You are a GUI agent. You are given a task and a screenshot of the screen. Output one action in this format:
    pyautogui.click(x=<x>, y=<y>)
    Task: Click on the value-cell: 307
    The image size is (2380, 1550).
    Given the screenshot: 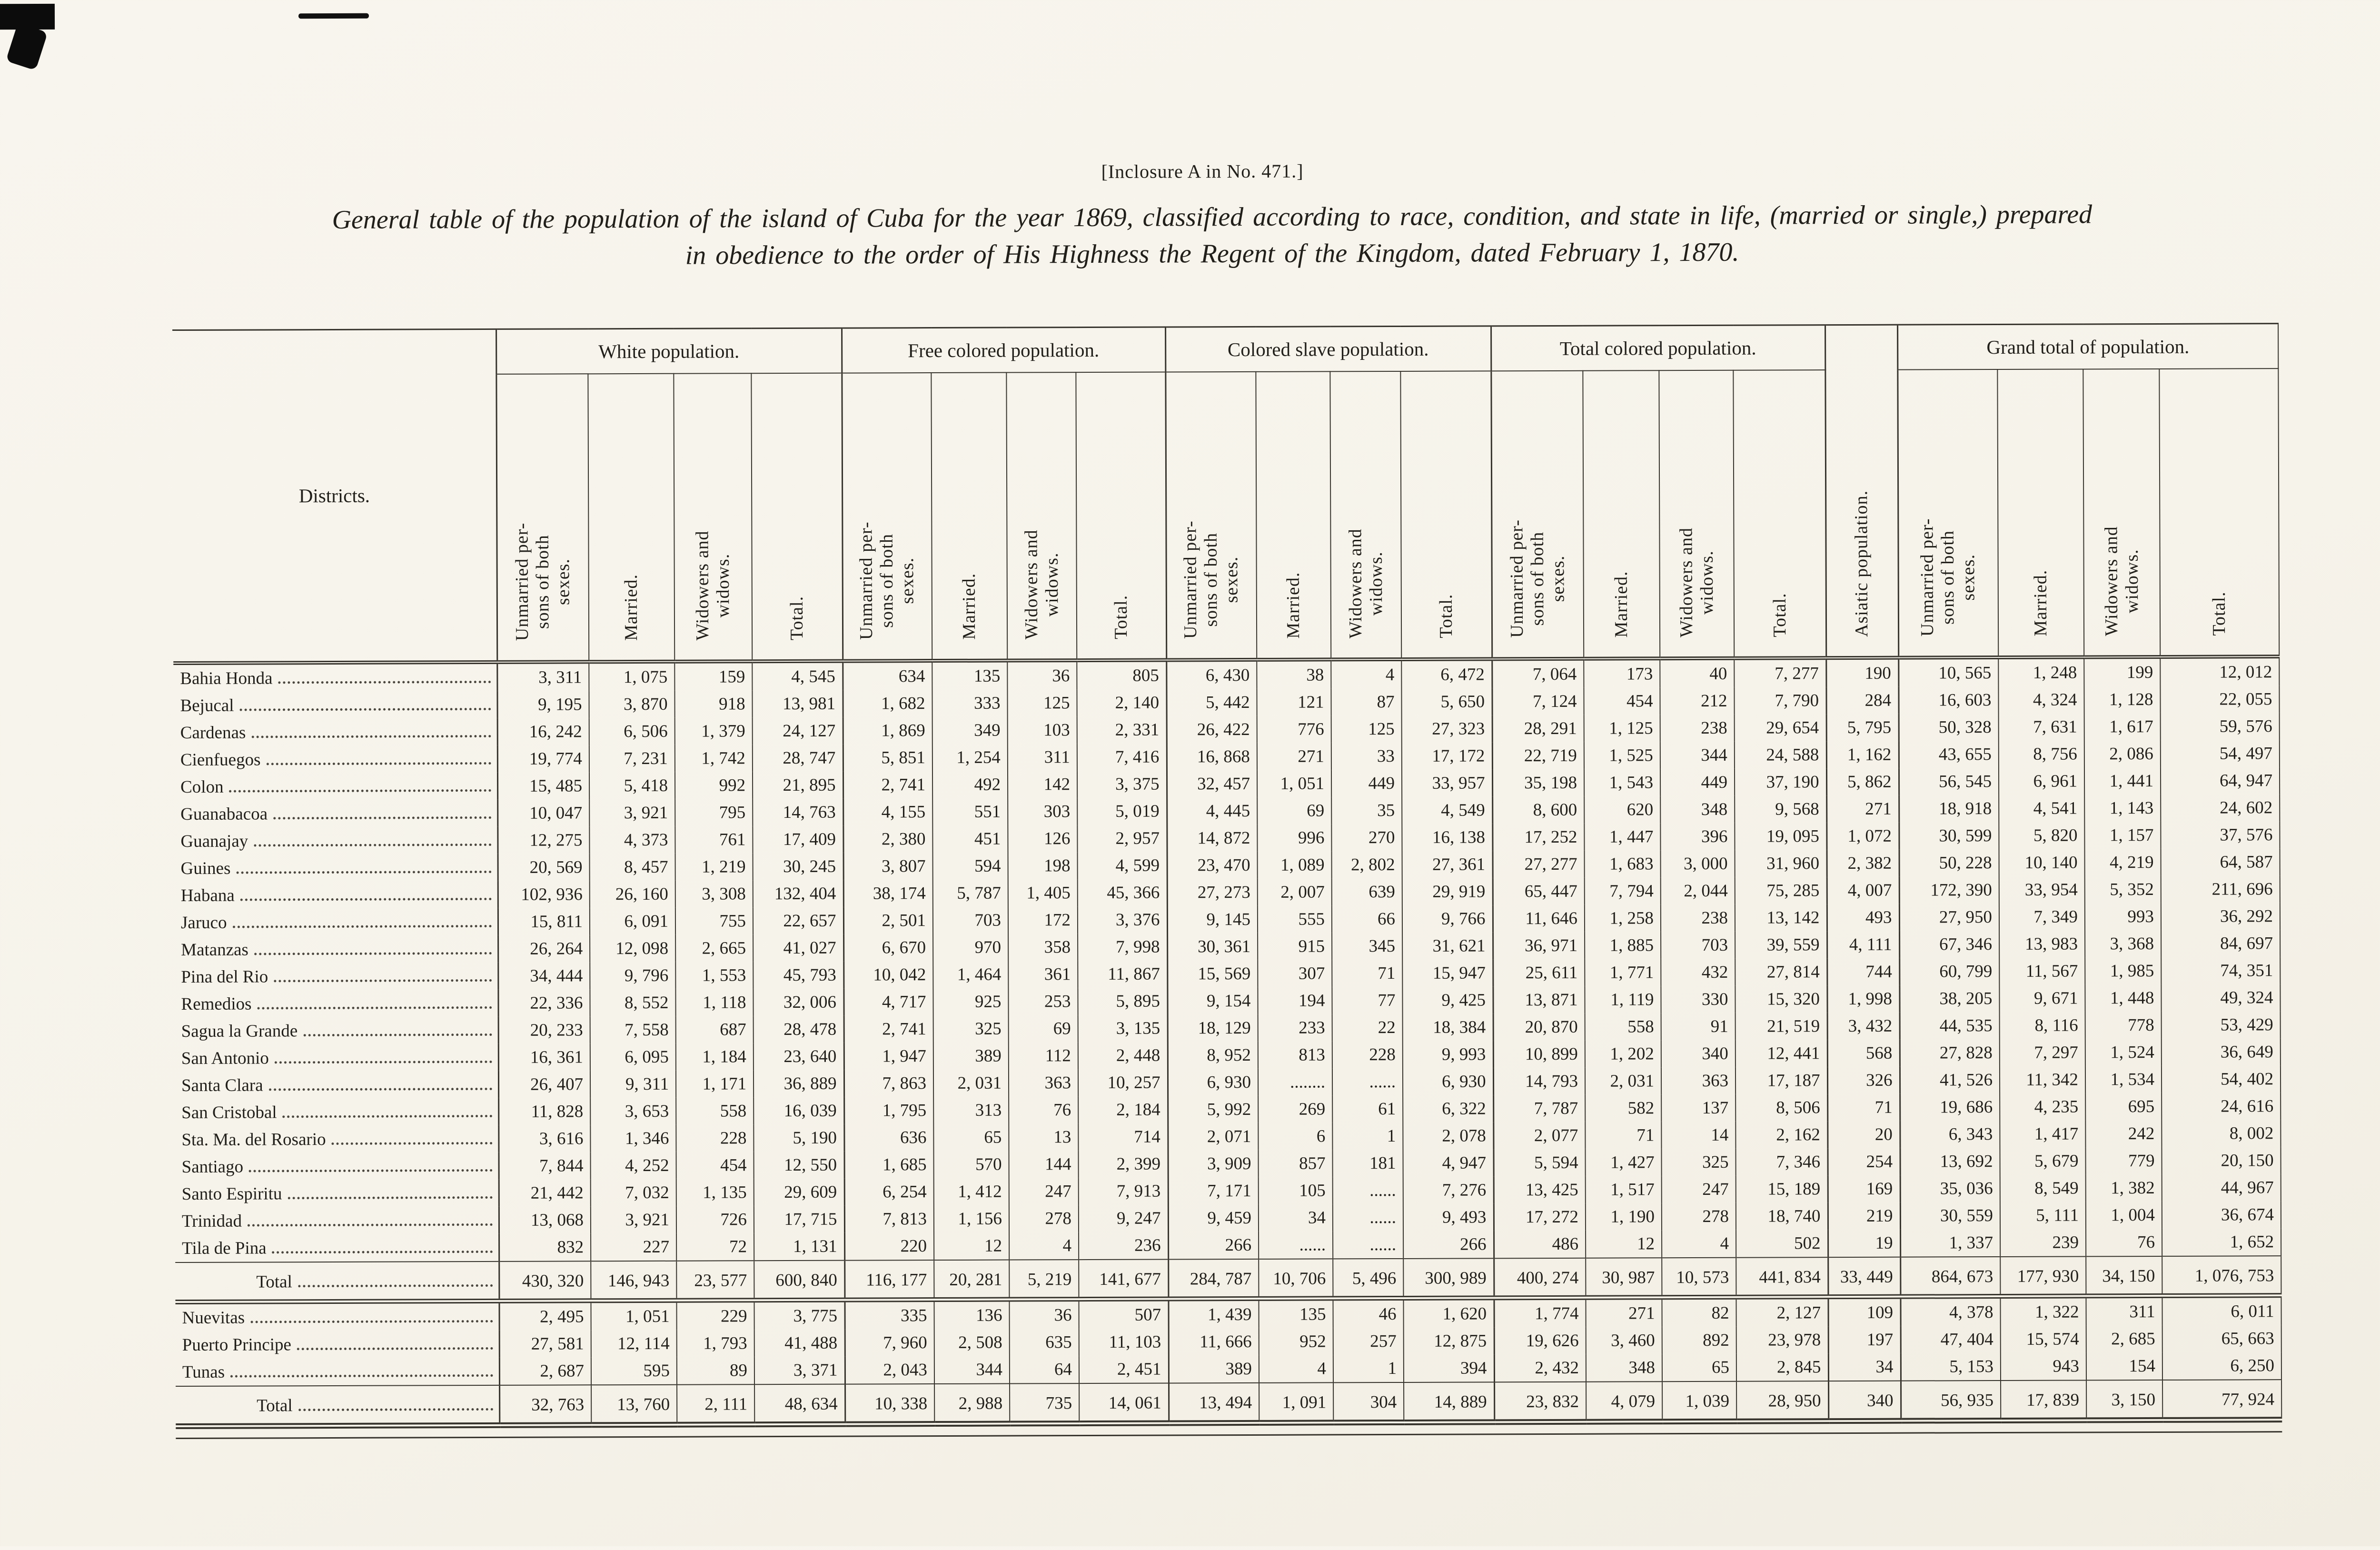 What is the action you would take?
    pyautogui.click(x=1295, y=973)
    